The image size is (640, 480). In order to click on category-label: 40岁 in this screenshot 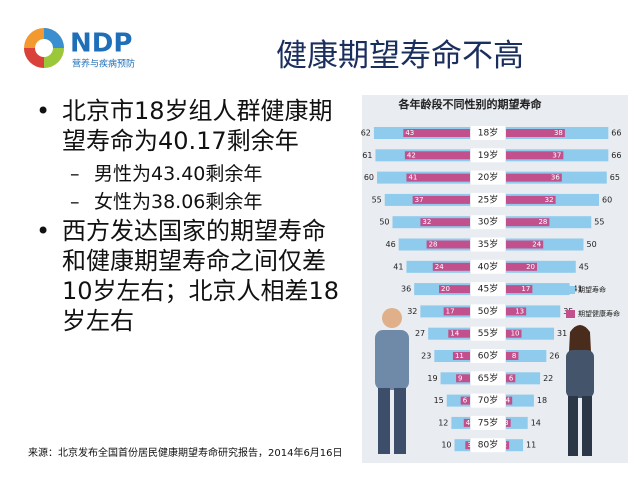, I will do `click(488, 266)`.